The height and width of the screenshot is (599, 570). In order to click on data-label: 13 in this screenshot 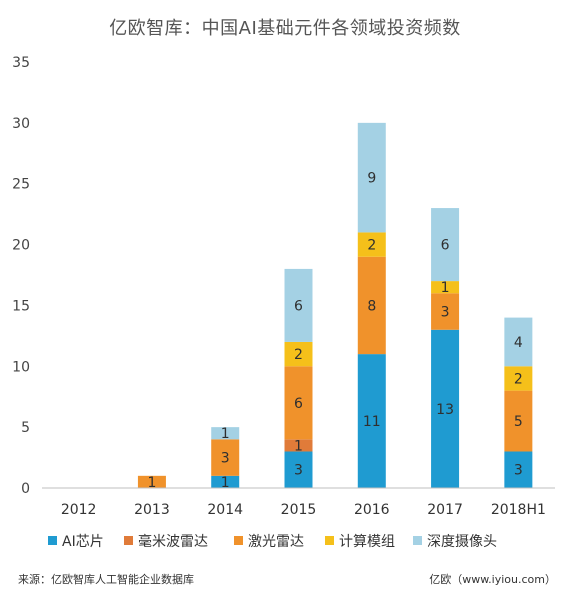, I will do `click(445, 410)`.